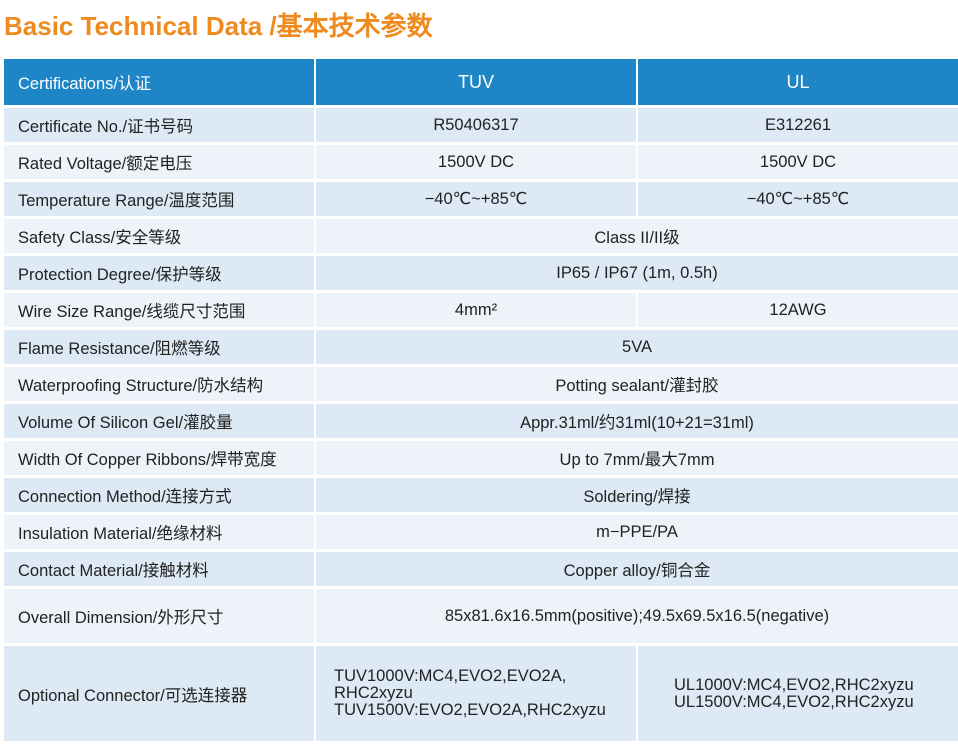  Describe the element at coordinates (794, 701) in the screenshot. I see `ul-connector-line: UL1500V:MC4,EVO2,RHC2xyzu` at that location.